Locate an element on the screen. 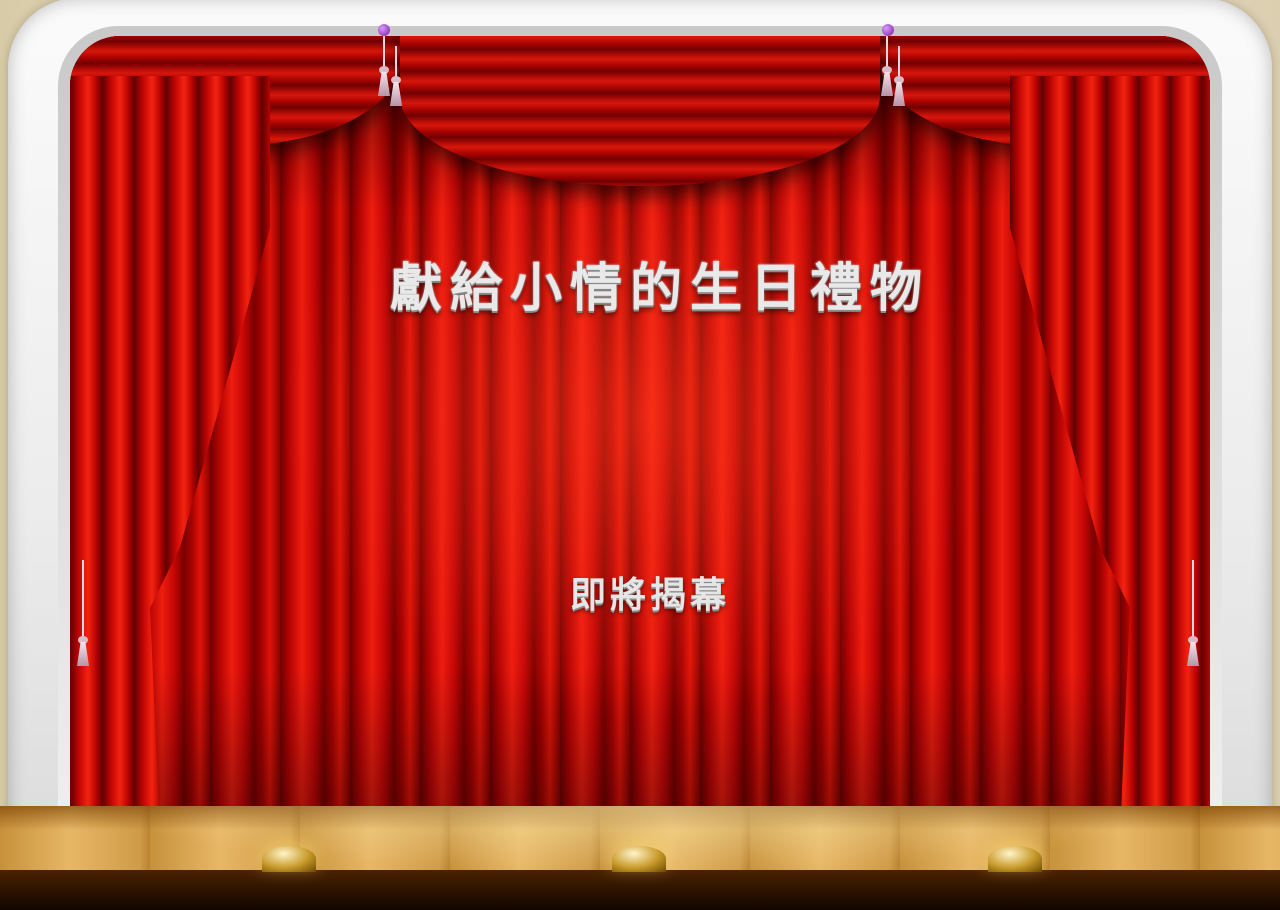  tieback-tassel-left-icon is located at coordinates (83, 615).